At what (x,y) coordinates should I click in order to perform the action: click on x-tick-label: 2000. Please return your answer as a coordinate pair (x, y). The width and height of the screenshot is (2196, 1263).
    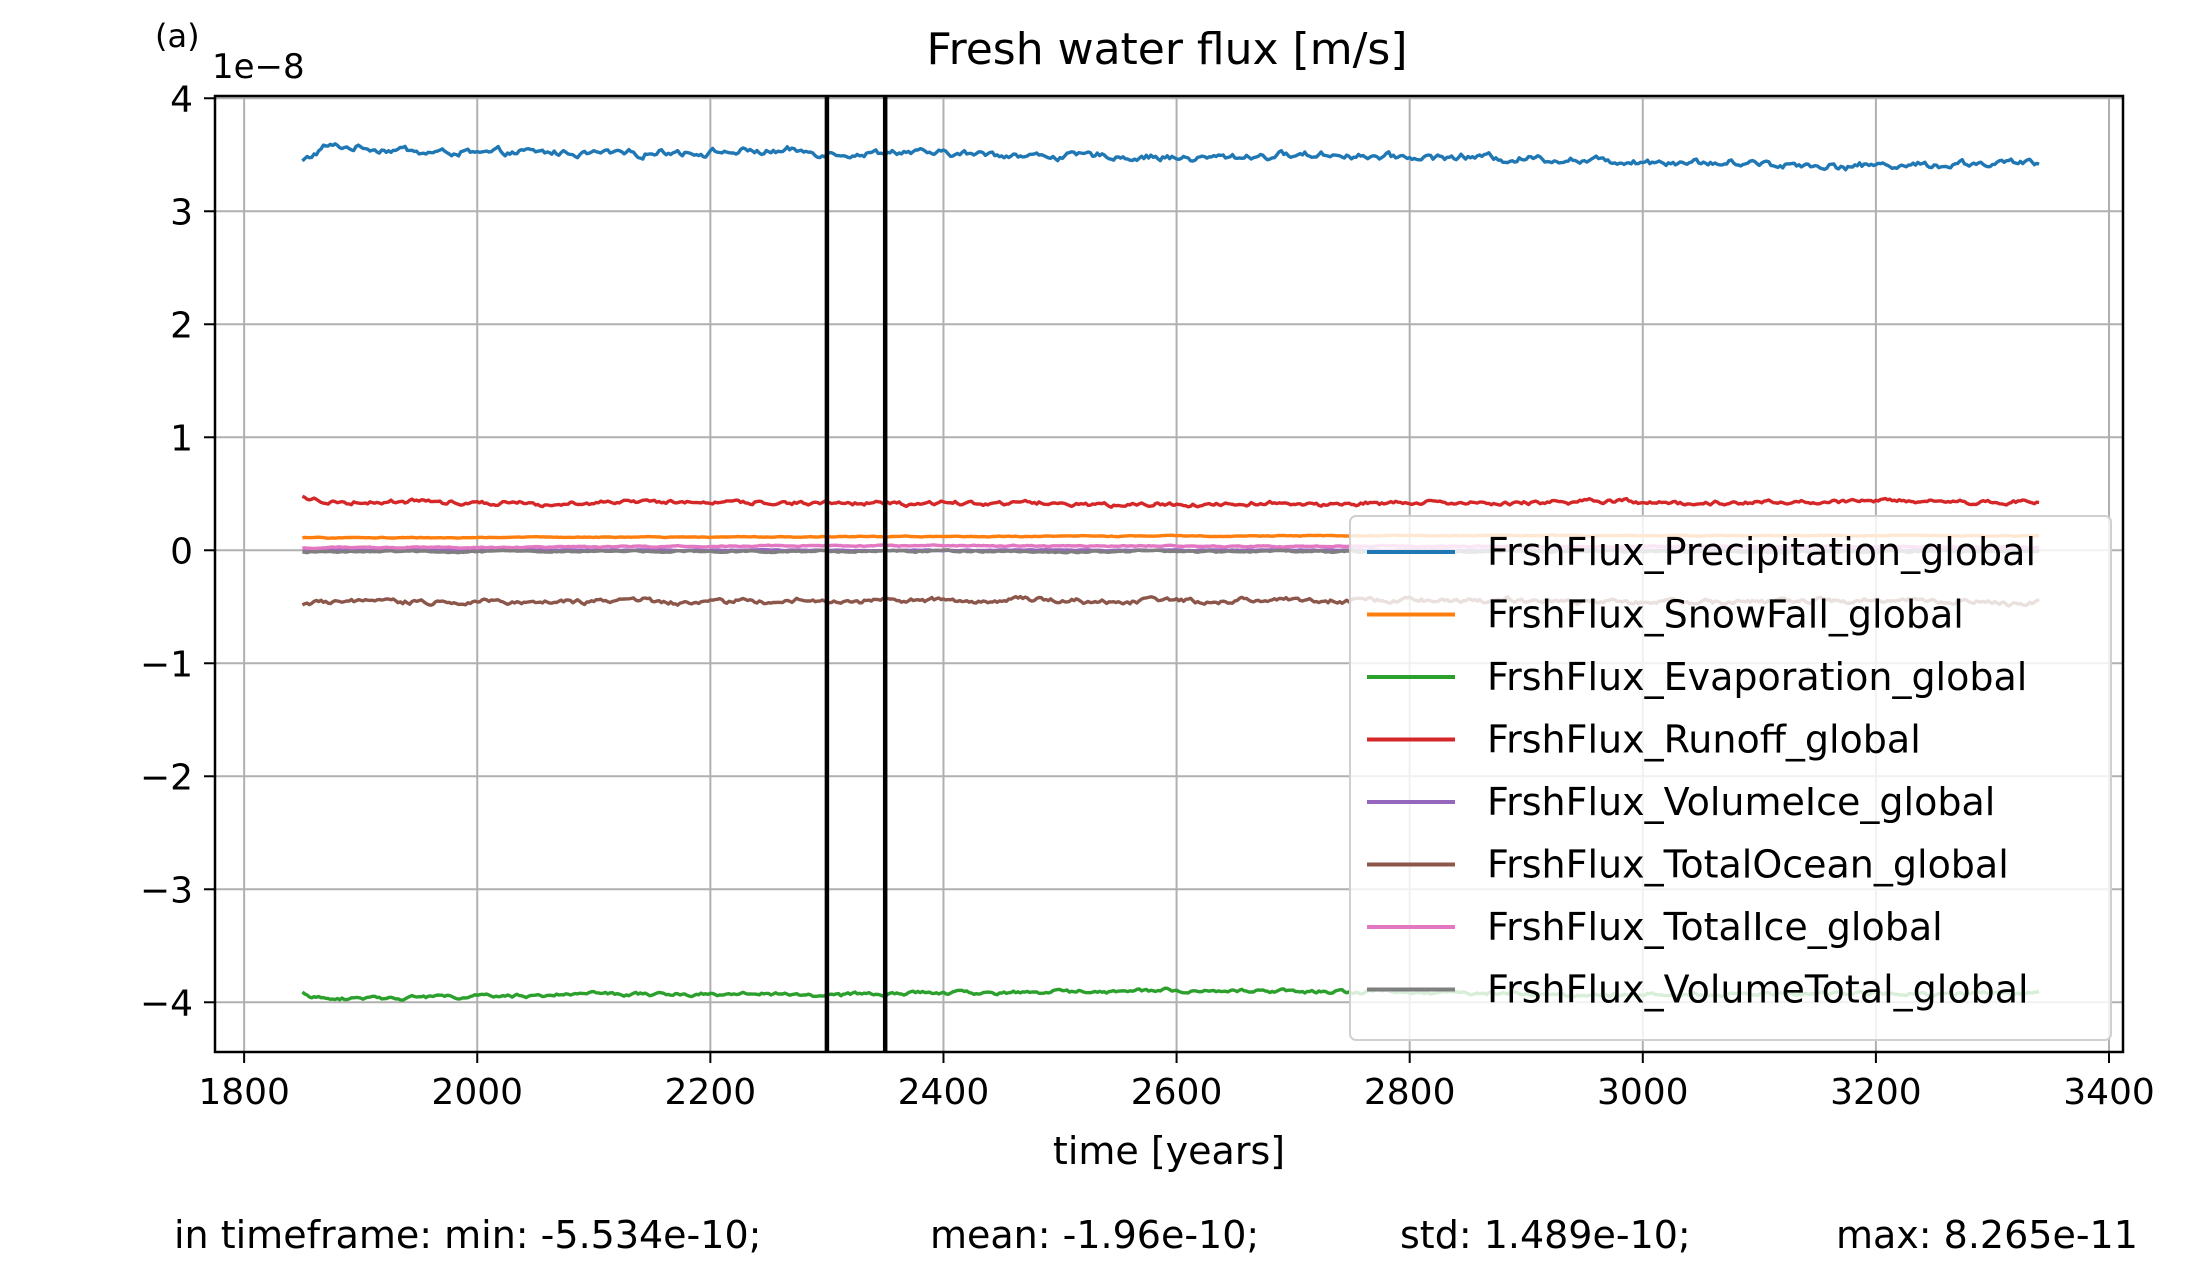
    Looking at the image, I should click on (477, 1092).